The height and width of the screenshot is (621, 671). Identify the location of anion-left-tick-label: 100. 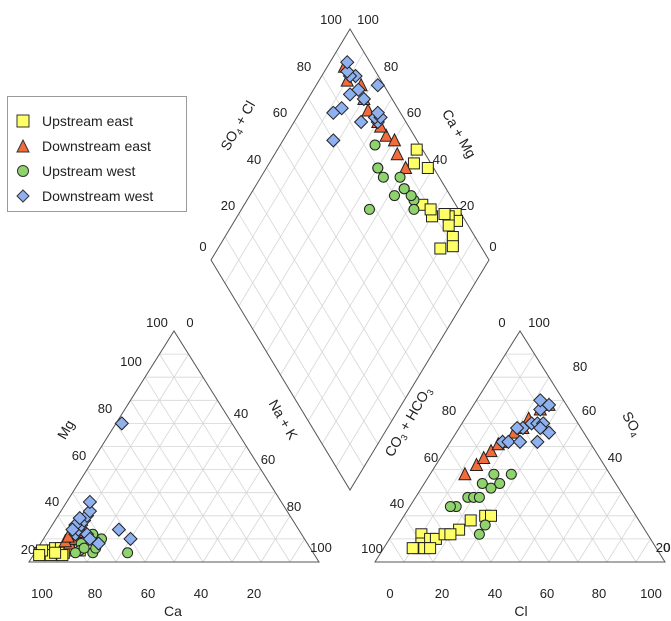
(372, 548).